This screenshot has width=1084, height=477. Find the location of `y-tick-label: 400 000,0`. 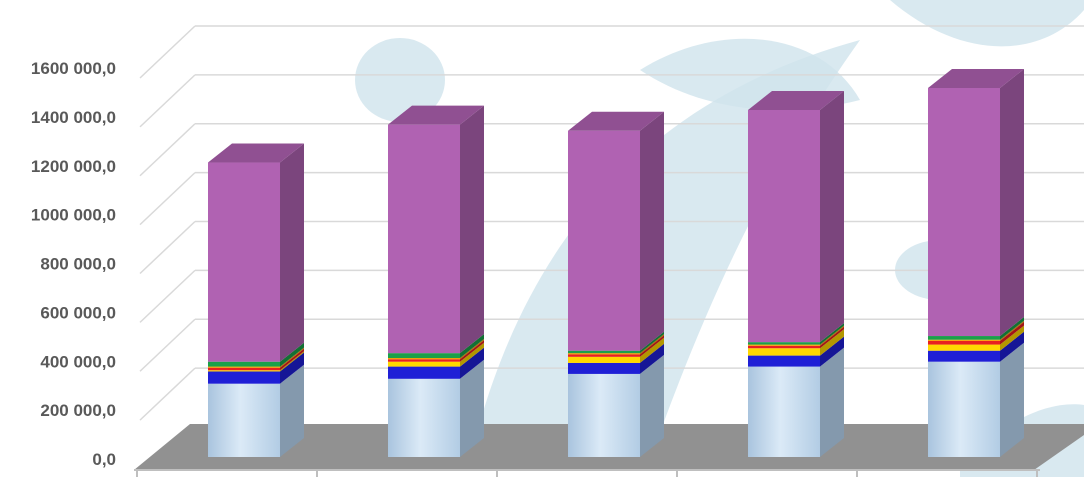

y-tick-label: 400 000,0 is located at coordinates (78, 361).